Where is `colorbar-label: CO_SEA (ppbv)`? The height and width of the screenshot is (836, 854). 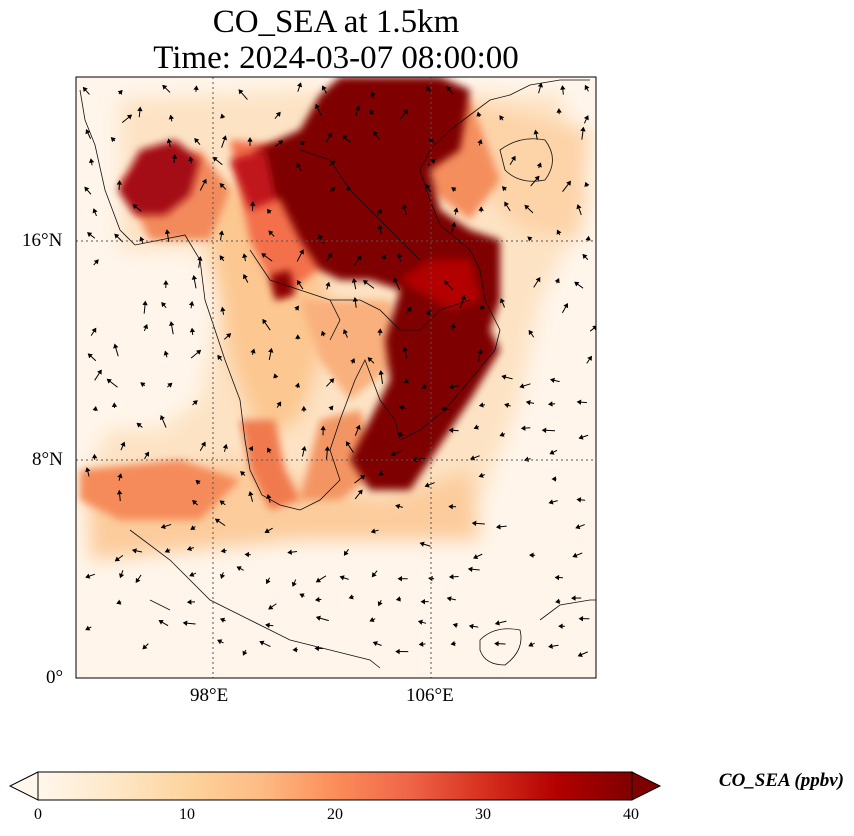 colorbar-label: CO_SEA (ppbv) is located at coordinates (781, 780).